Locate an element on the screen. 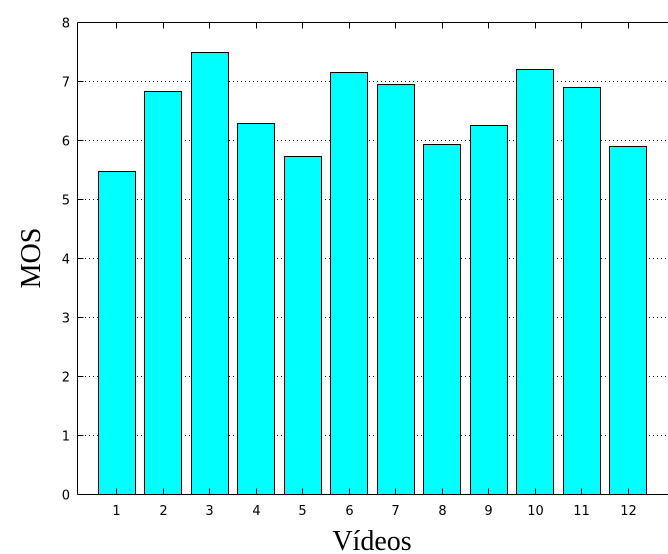 The width and height of the screenshot is (668, 554). x-tick-label-2: 2 is located at coordinates (163, 511).